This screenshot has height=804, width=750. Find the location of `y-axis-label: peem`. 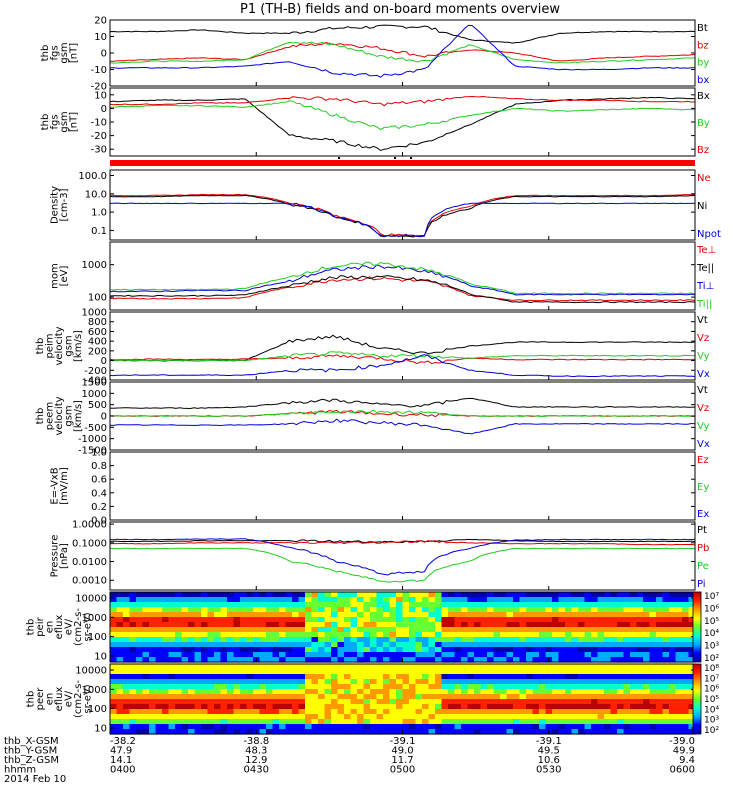

y-axis-label: peem is located at coordinates (50, 416).